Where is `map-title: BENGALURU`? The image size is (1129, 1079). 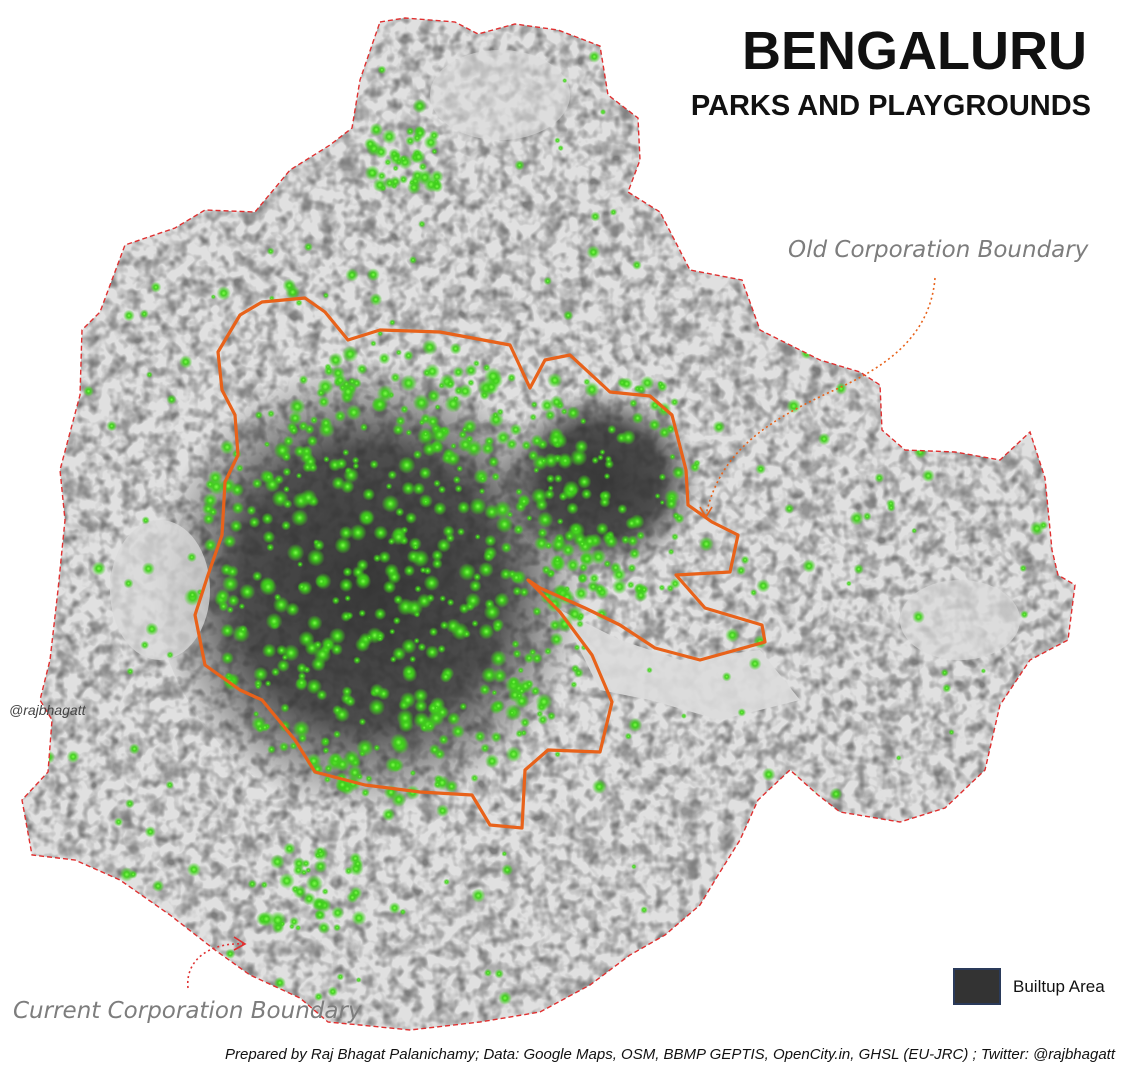
map-title: BENGALURU is located at coordinates (914, 51).